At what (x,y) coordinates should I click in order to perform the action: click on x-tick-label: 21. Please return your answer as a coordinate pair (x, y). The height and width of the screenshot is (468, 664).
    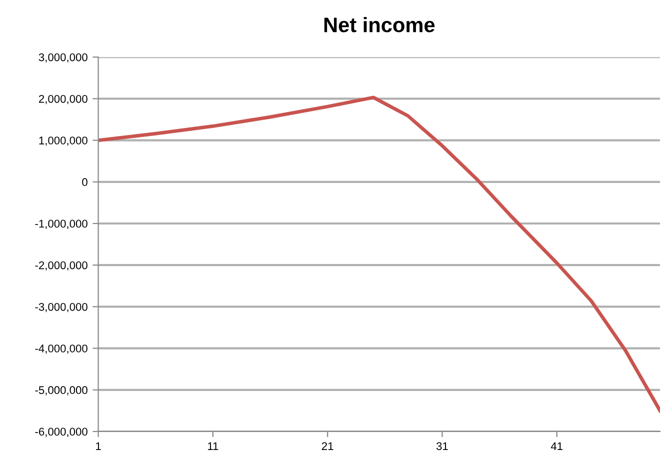
    Looking at the image, I should click on (328, 446).